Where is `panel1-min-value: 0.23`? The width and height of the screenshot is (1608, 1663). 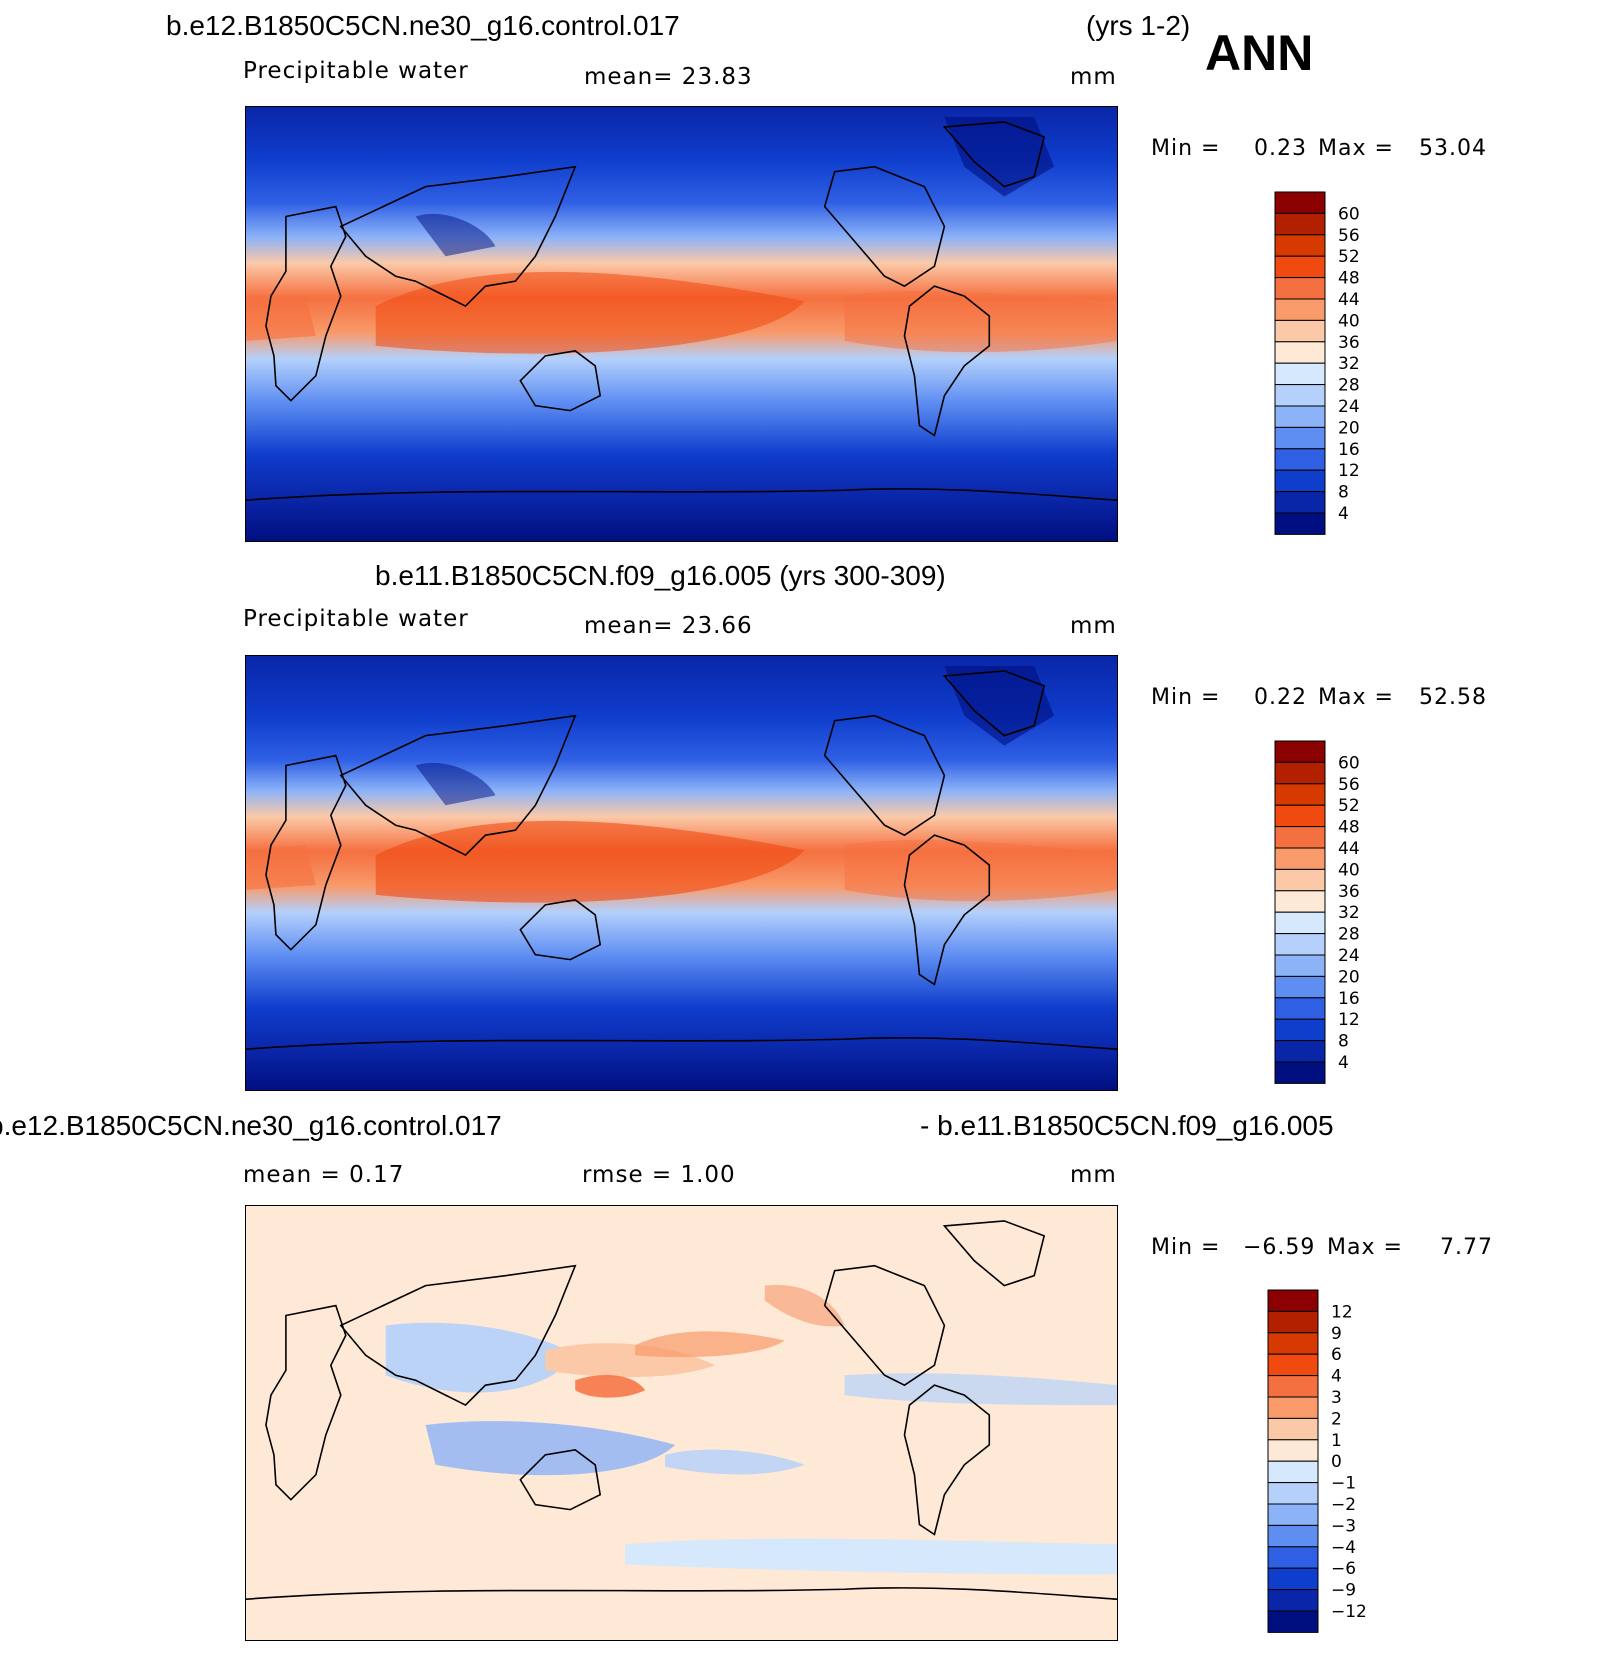
panel1-min-value: 0.23 is located at coordinates (1280, 148).